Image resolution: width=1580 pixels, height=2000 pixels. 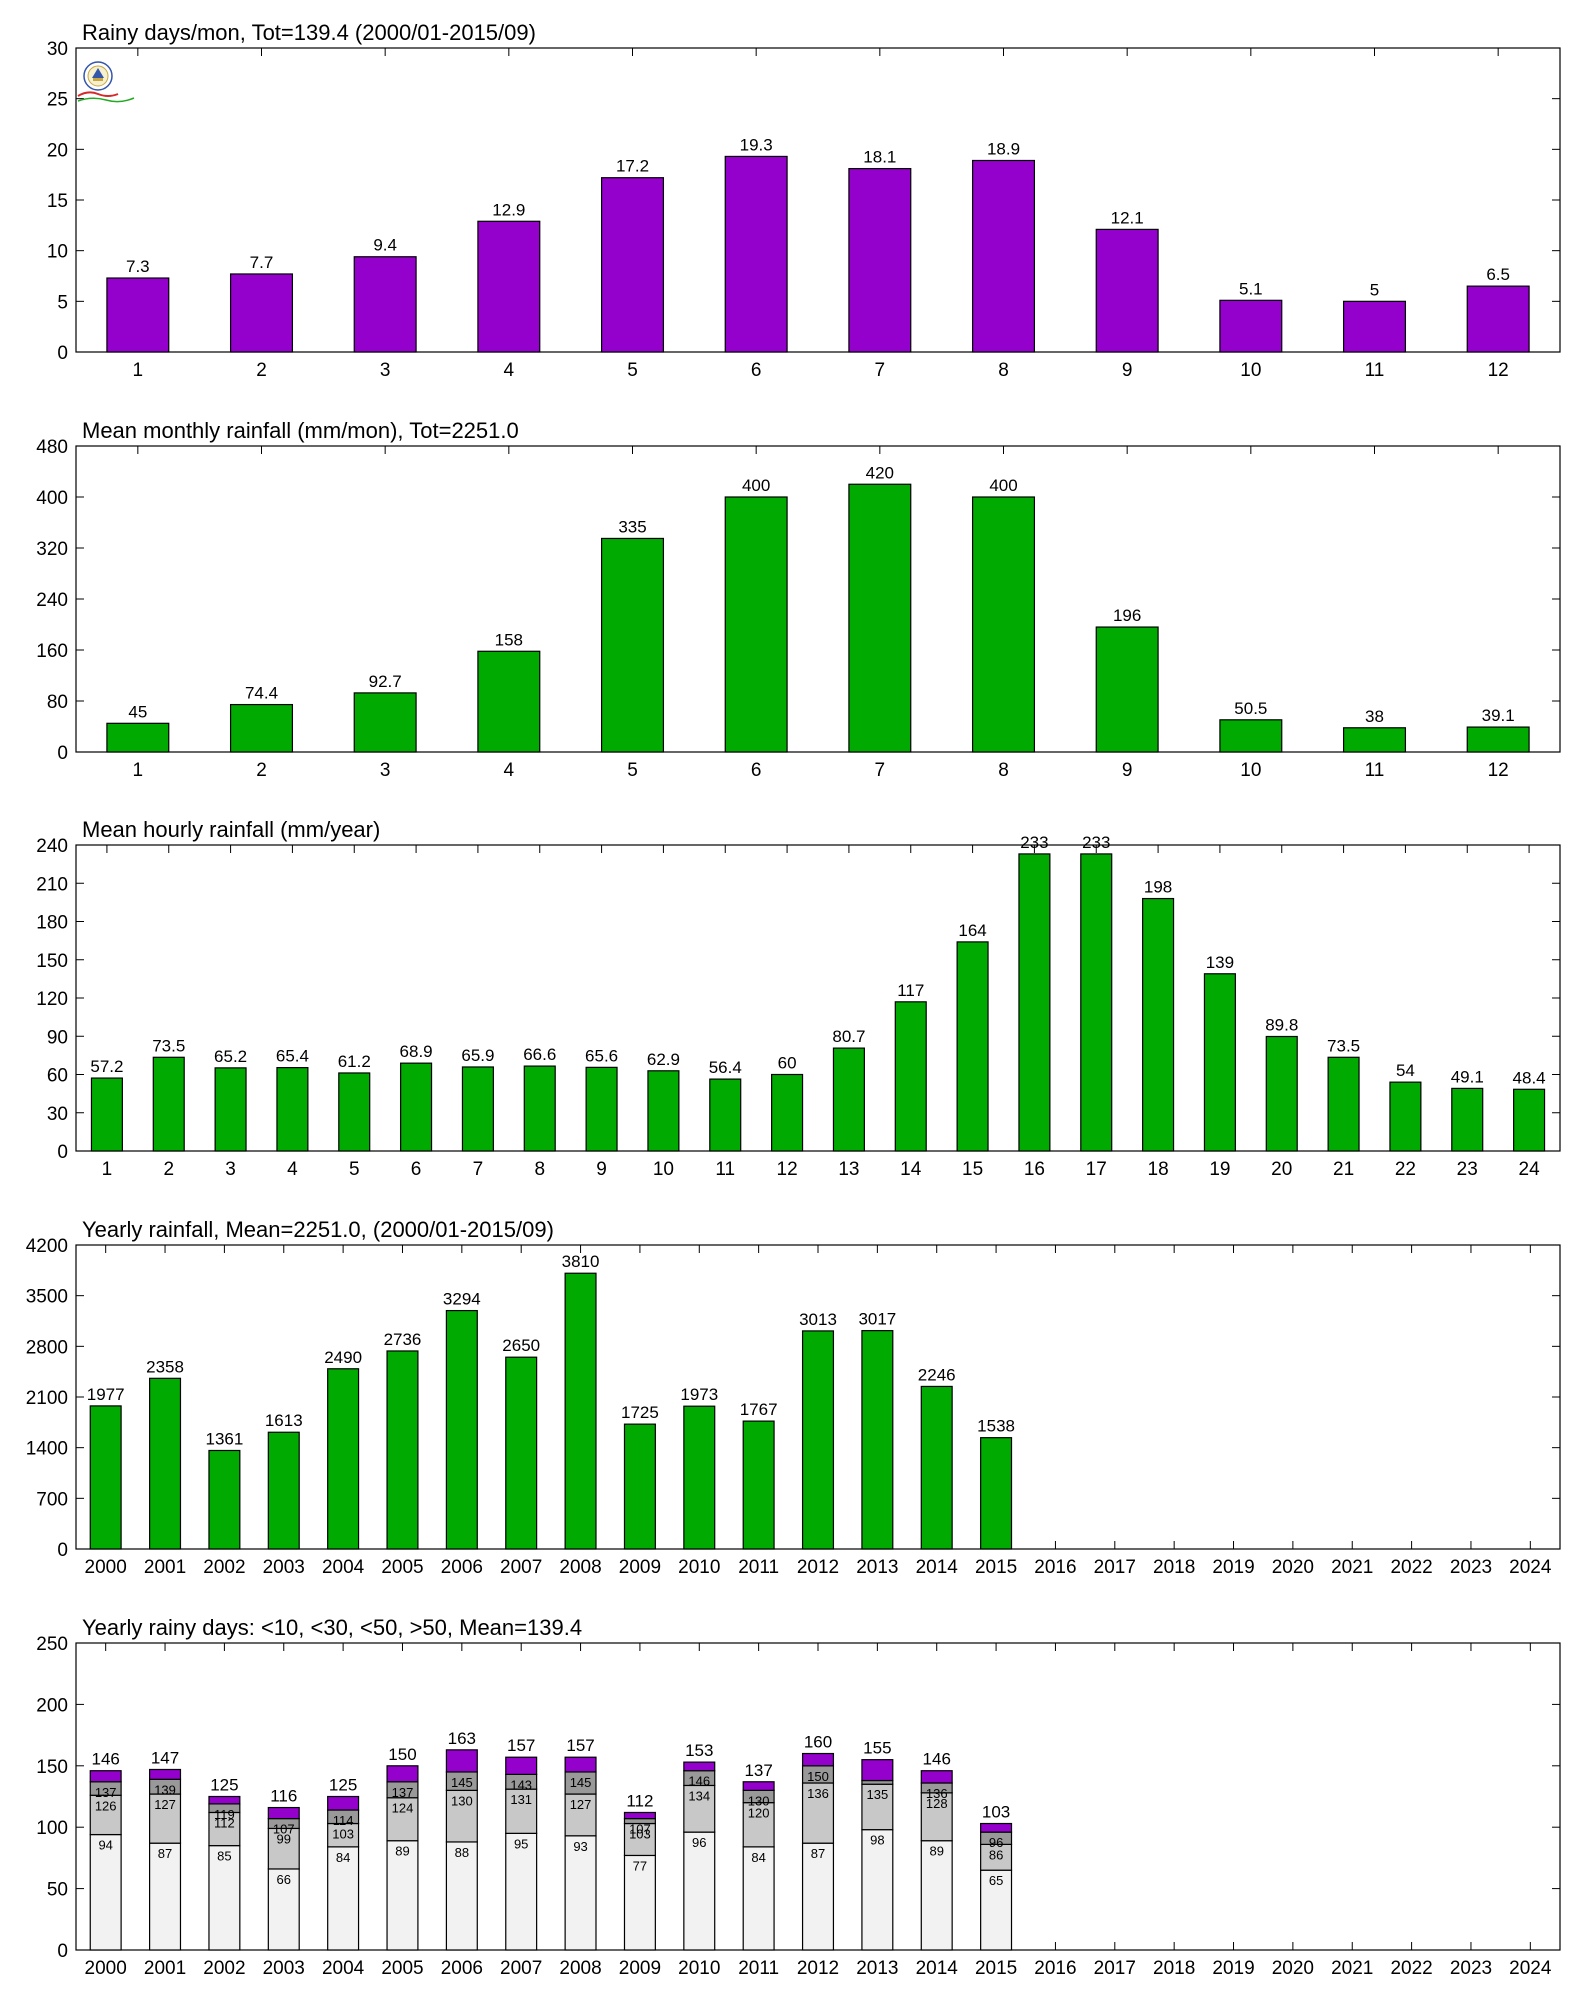 What do you see at coordinates (165, 1853) in the screenshot?
I see `segment-label: 87` at bounding box center [165, 1853].